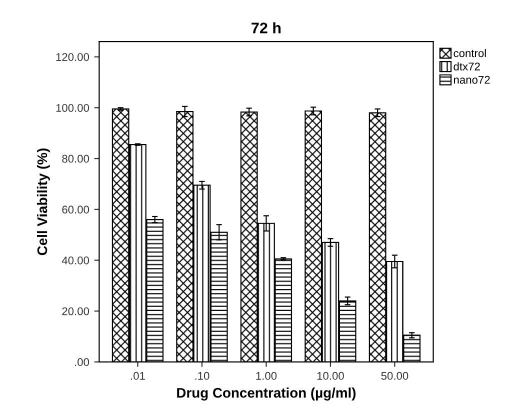  What do you see at coordinates (73, 57) in the screenshot?
I see `y-tick-label: 120.00` at bounding box center [73, 57].